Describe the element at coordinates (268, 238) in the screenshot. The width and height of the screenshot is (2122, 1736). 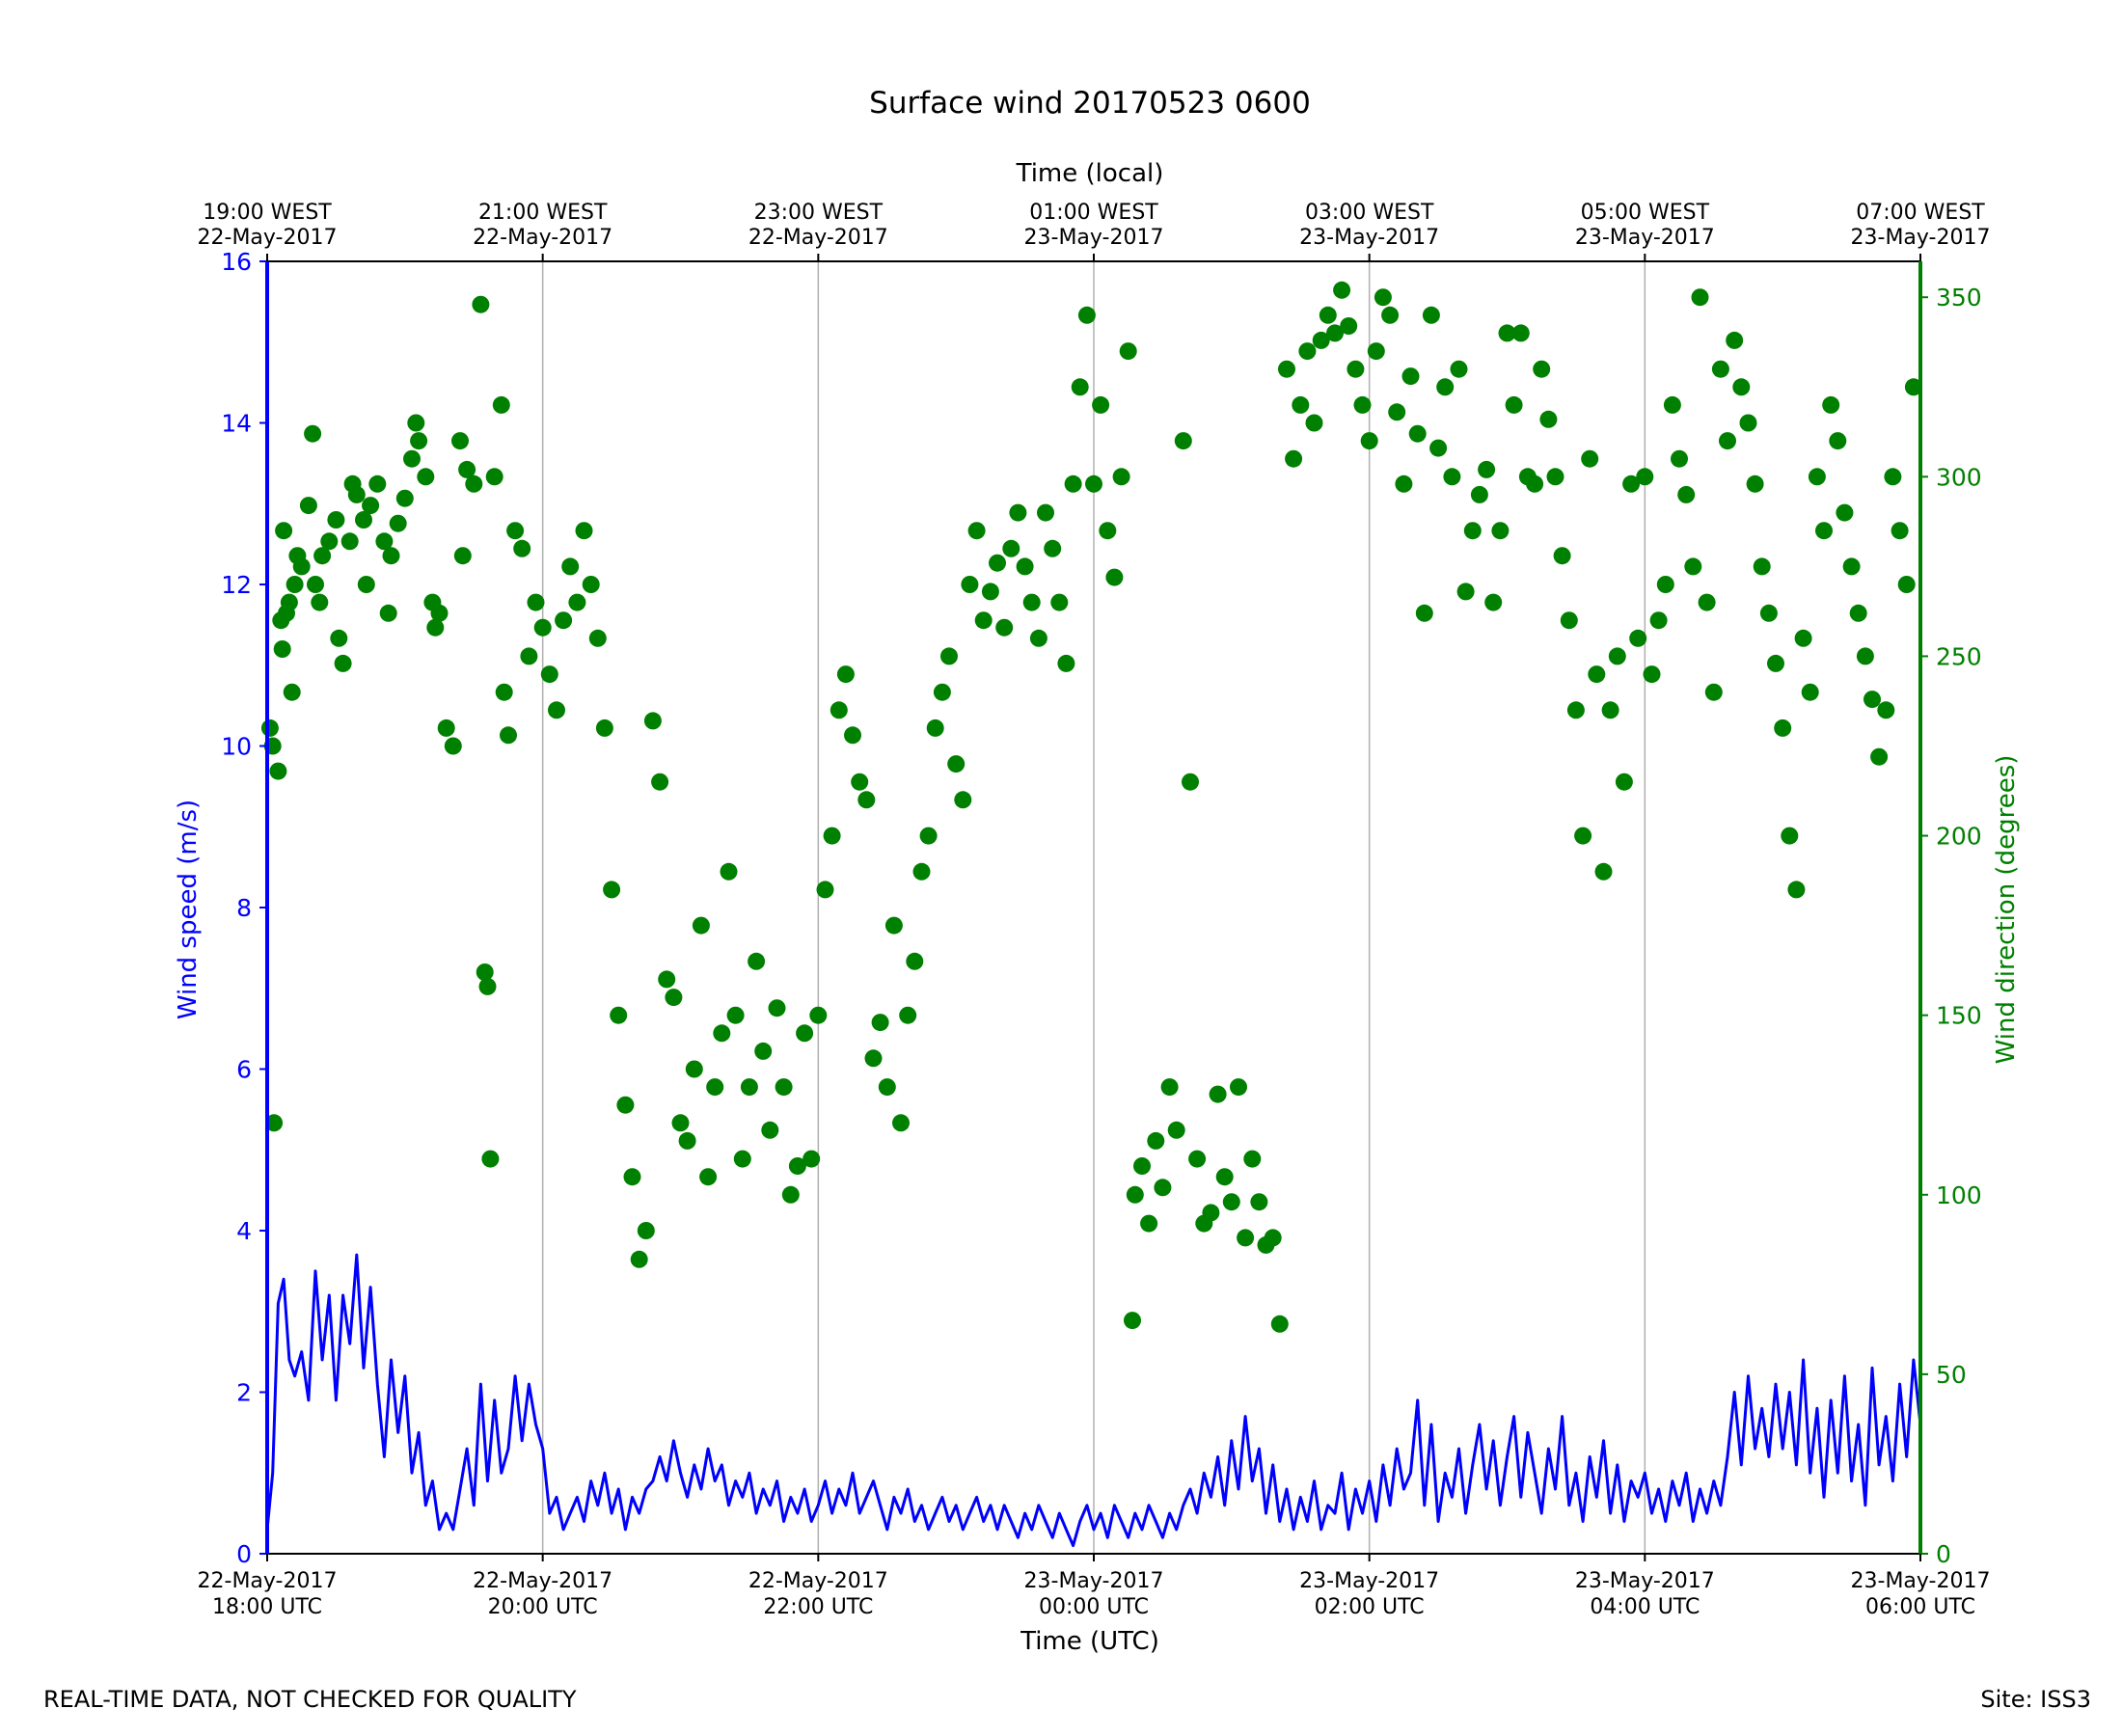
I see `x2-tick-label-date: 22-May-2017` at that location.